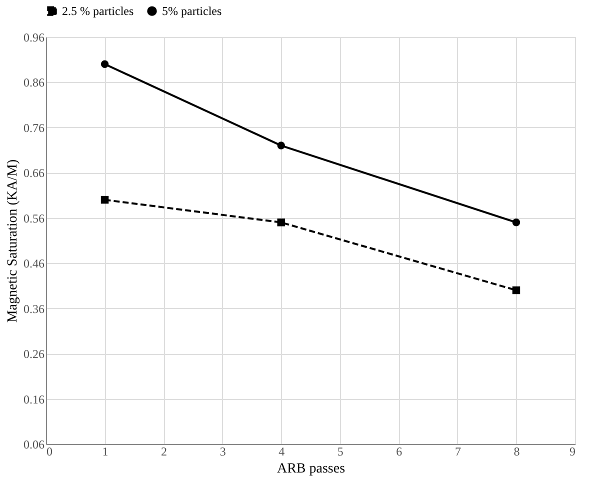  I want to click on y-tick-label: 0.56, so click(34, 218).